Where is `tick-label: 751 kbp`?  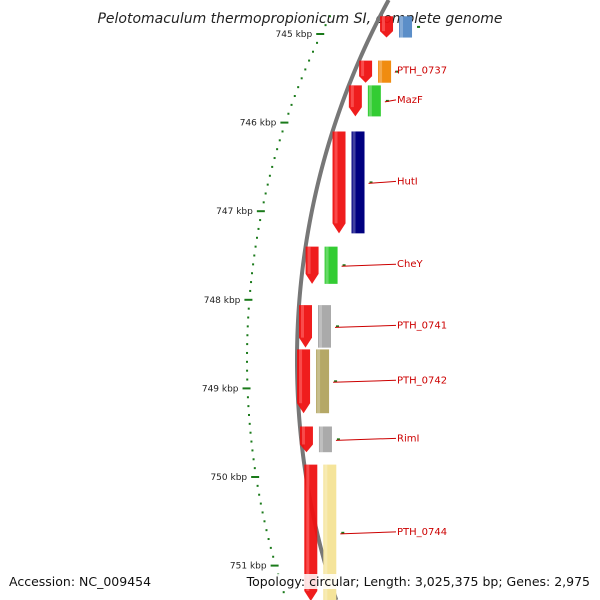 tick-label: 751 kbp is located at coordinates (248, 567).